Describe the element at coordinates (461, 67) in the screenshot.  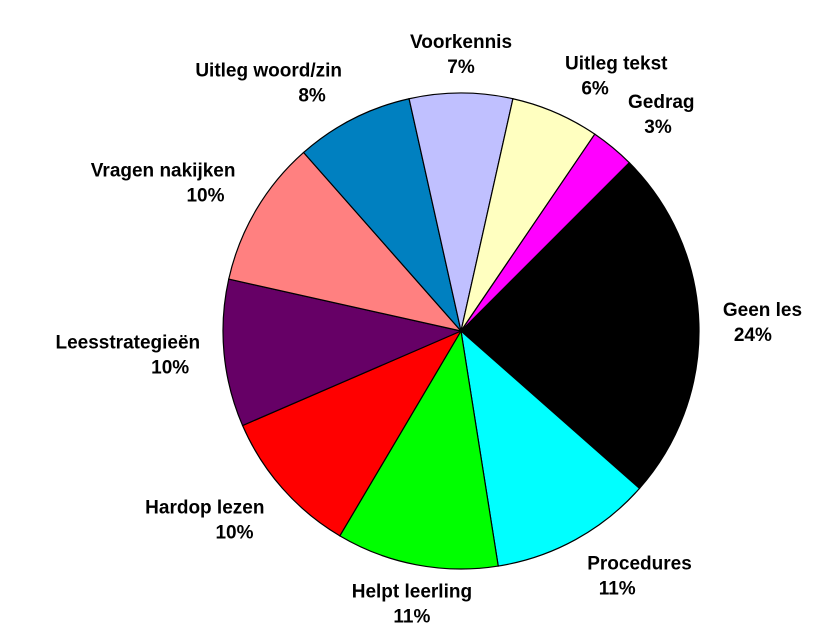
I see `slice-value-label: 7%` at that location.